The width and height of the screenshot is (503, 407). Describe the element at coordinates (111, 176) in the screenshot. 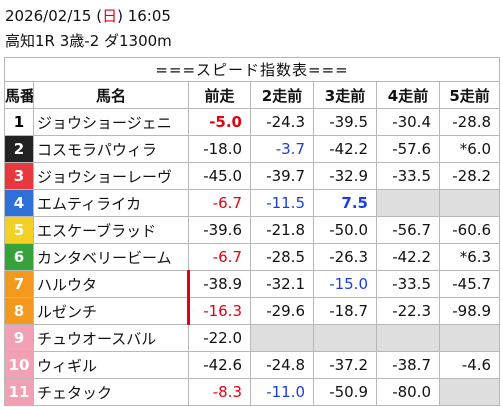

I see `horse-name: ジョウショーレーヴ` at that location.